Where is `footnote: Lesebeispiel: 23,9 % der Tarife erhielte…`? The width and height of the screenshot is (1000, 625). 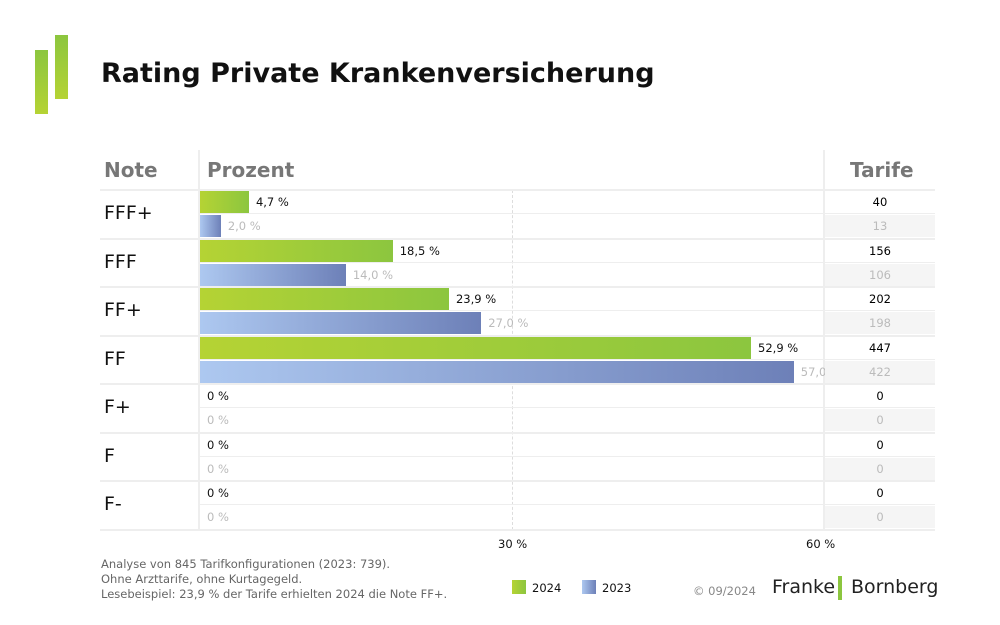 footnote: Lesebeispiel: 23,9 % der Tarife erhielte… is located at coordinates (274, 594).